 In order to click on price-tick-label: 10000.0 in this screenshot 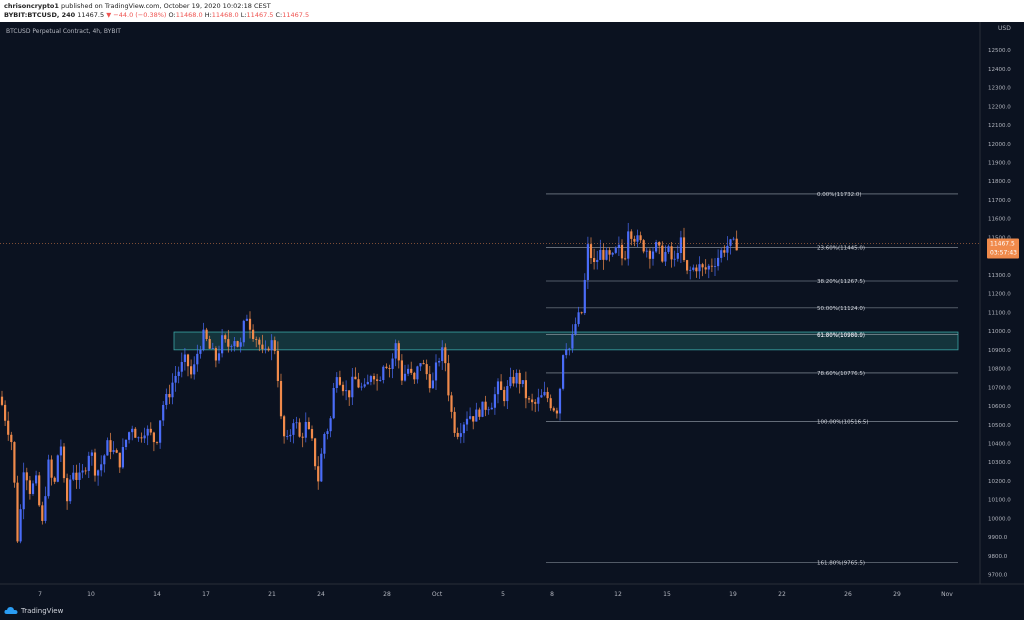, I will do `click(999, 519)`.